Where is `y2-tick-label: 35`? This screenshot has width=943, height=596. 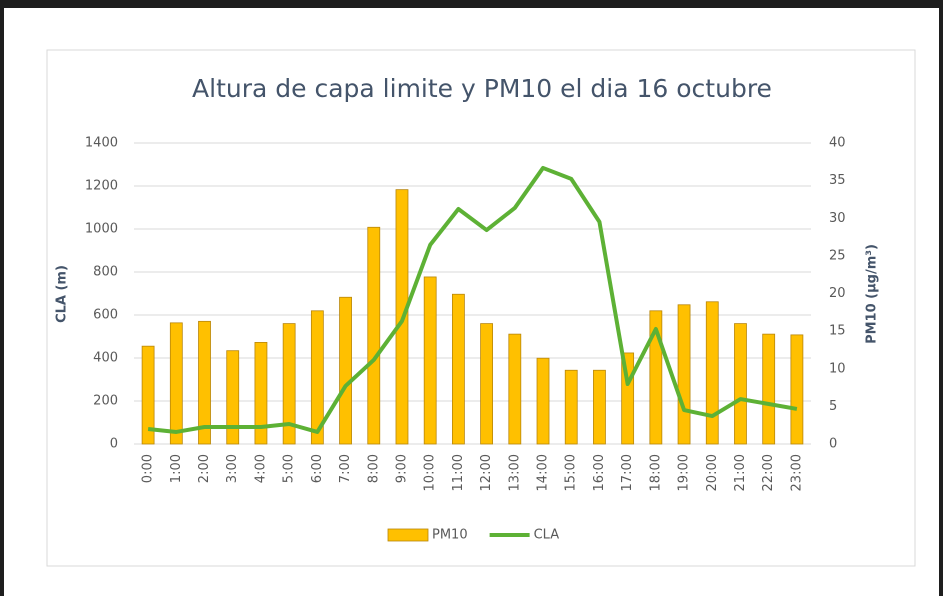
y2-tick-label: 35 is located at coordinates (837, 180).